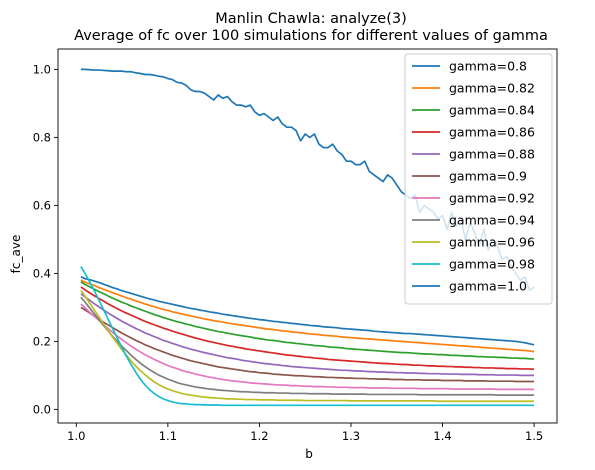 This screenshot has height=470, width=595. I want to click on x-tick-label: 1.3, so click(351, 436).